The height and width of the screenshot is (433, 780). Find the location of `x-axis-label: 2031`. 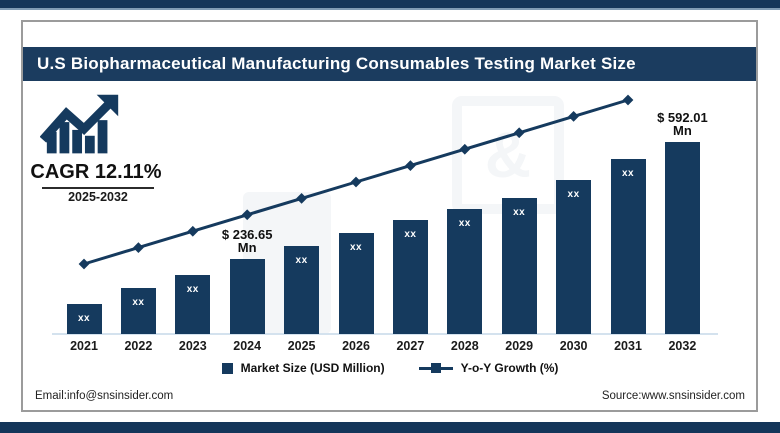

x-axis-label: 2031 is located at coordinates (628, 346).